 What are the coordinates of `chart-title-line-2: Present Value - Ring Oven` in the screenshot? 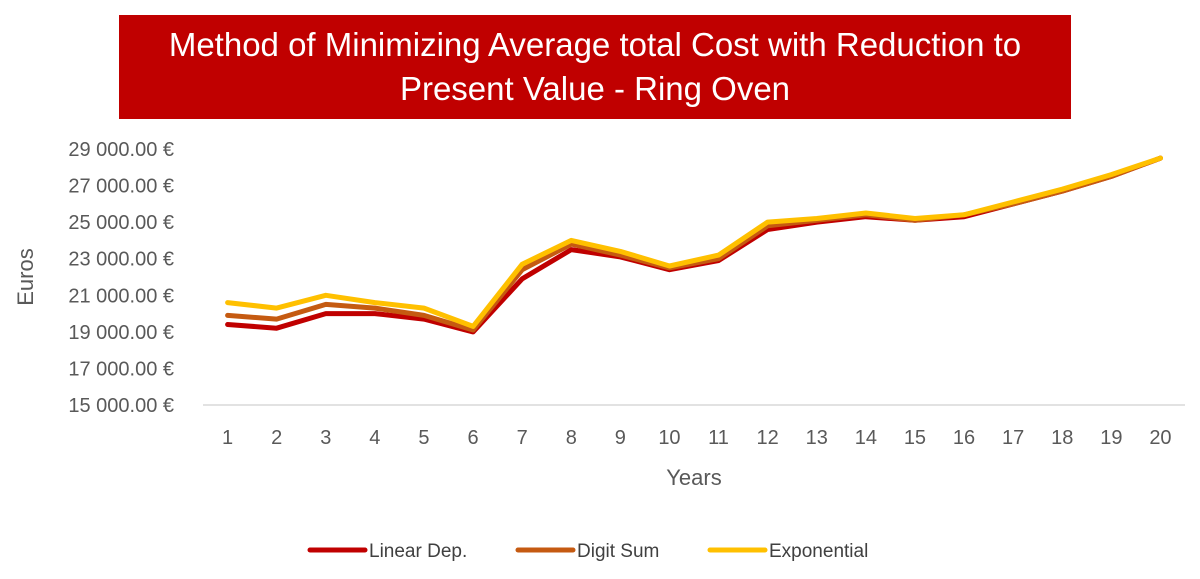 It's located at (595, 88).